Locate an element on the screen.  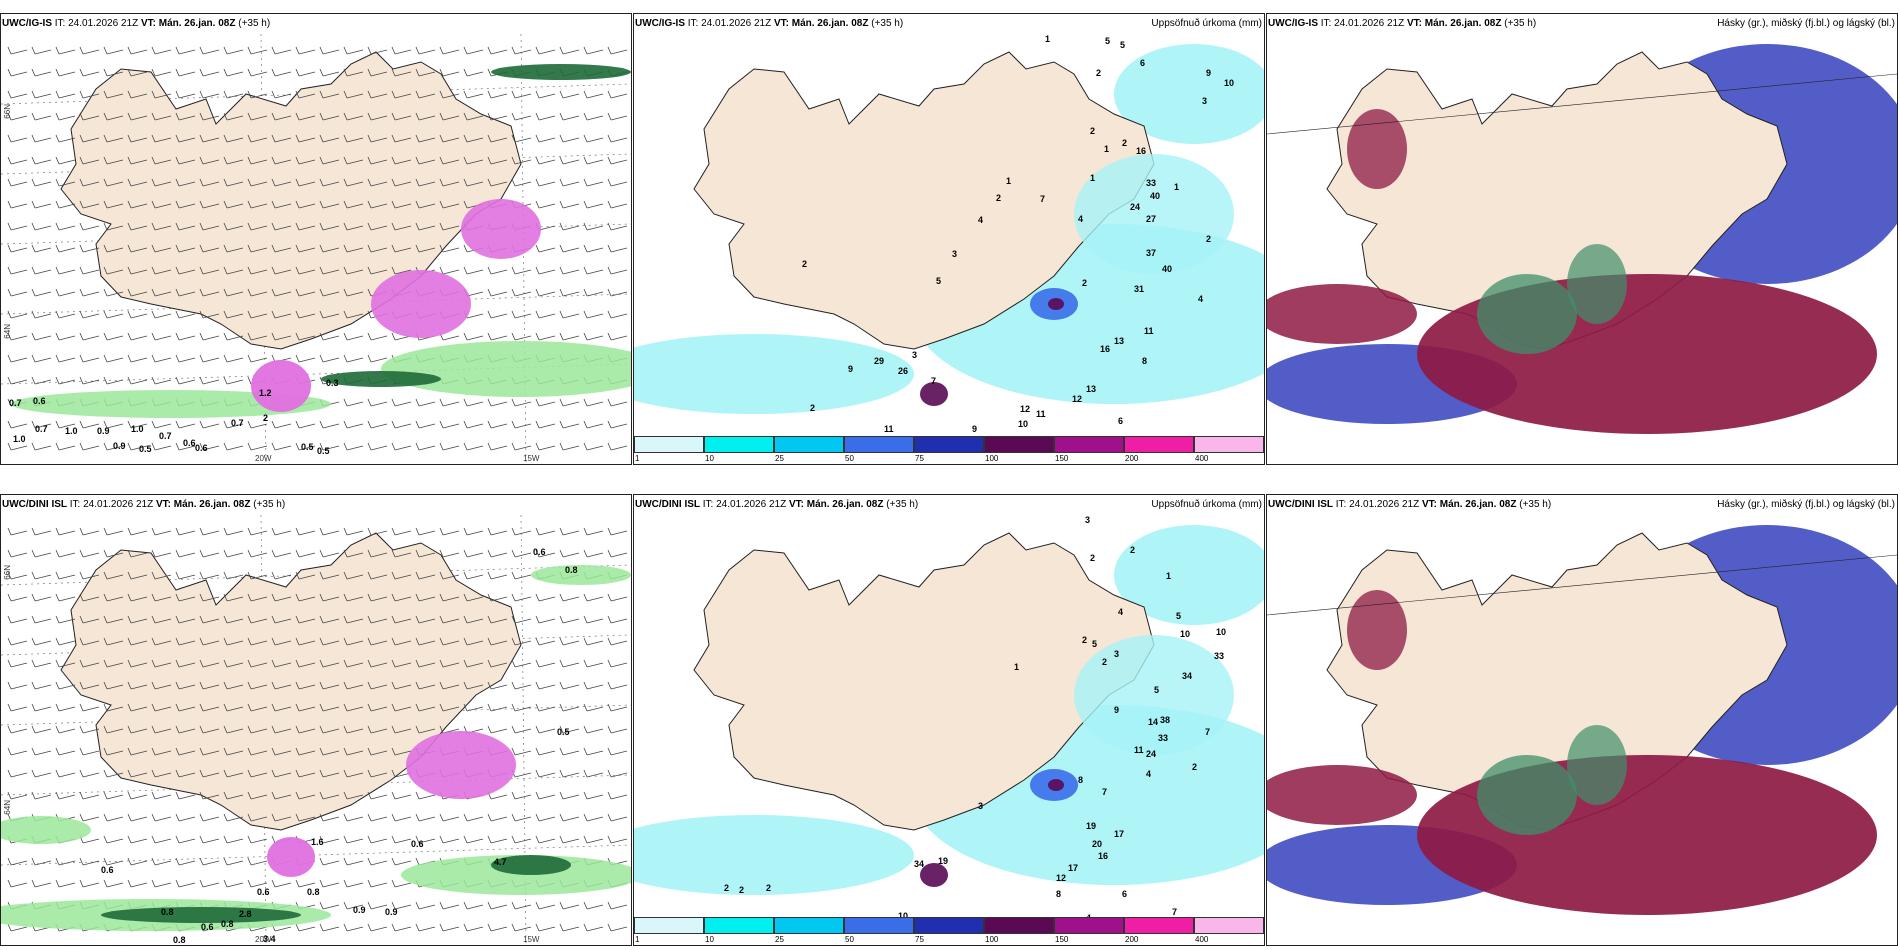
low-cloud is located at coordinates (1597, 765).